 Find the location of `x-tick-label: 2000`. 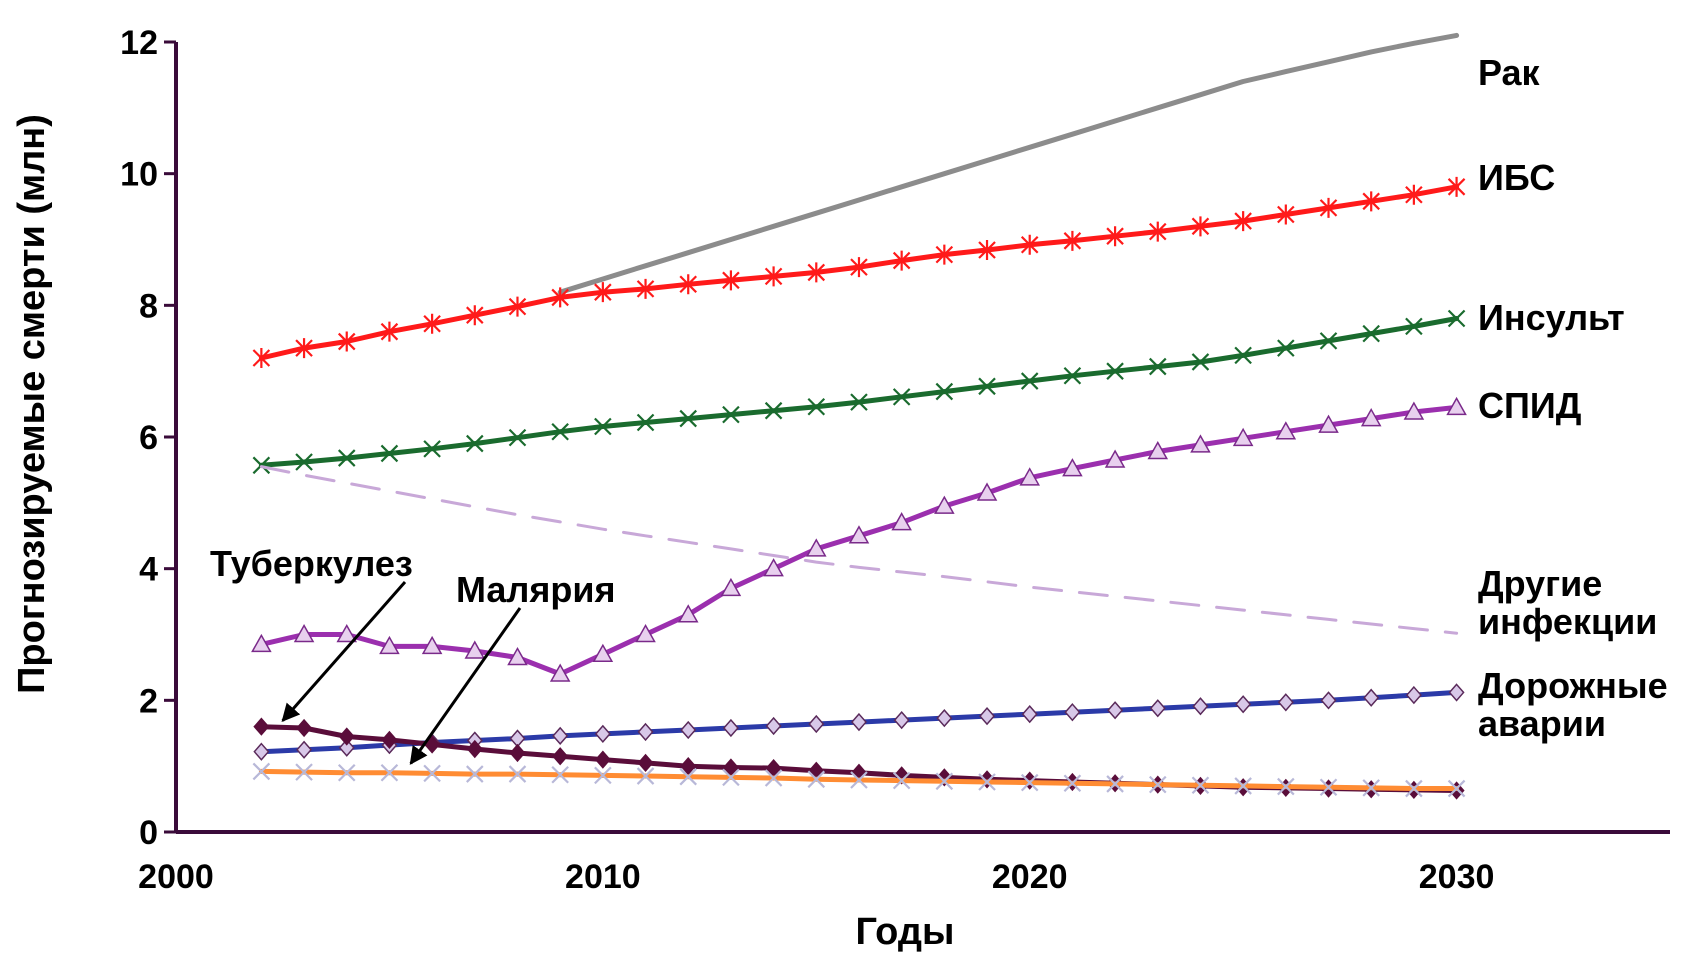

x-tick-label: 2000 is located at coordinates (176, 877).